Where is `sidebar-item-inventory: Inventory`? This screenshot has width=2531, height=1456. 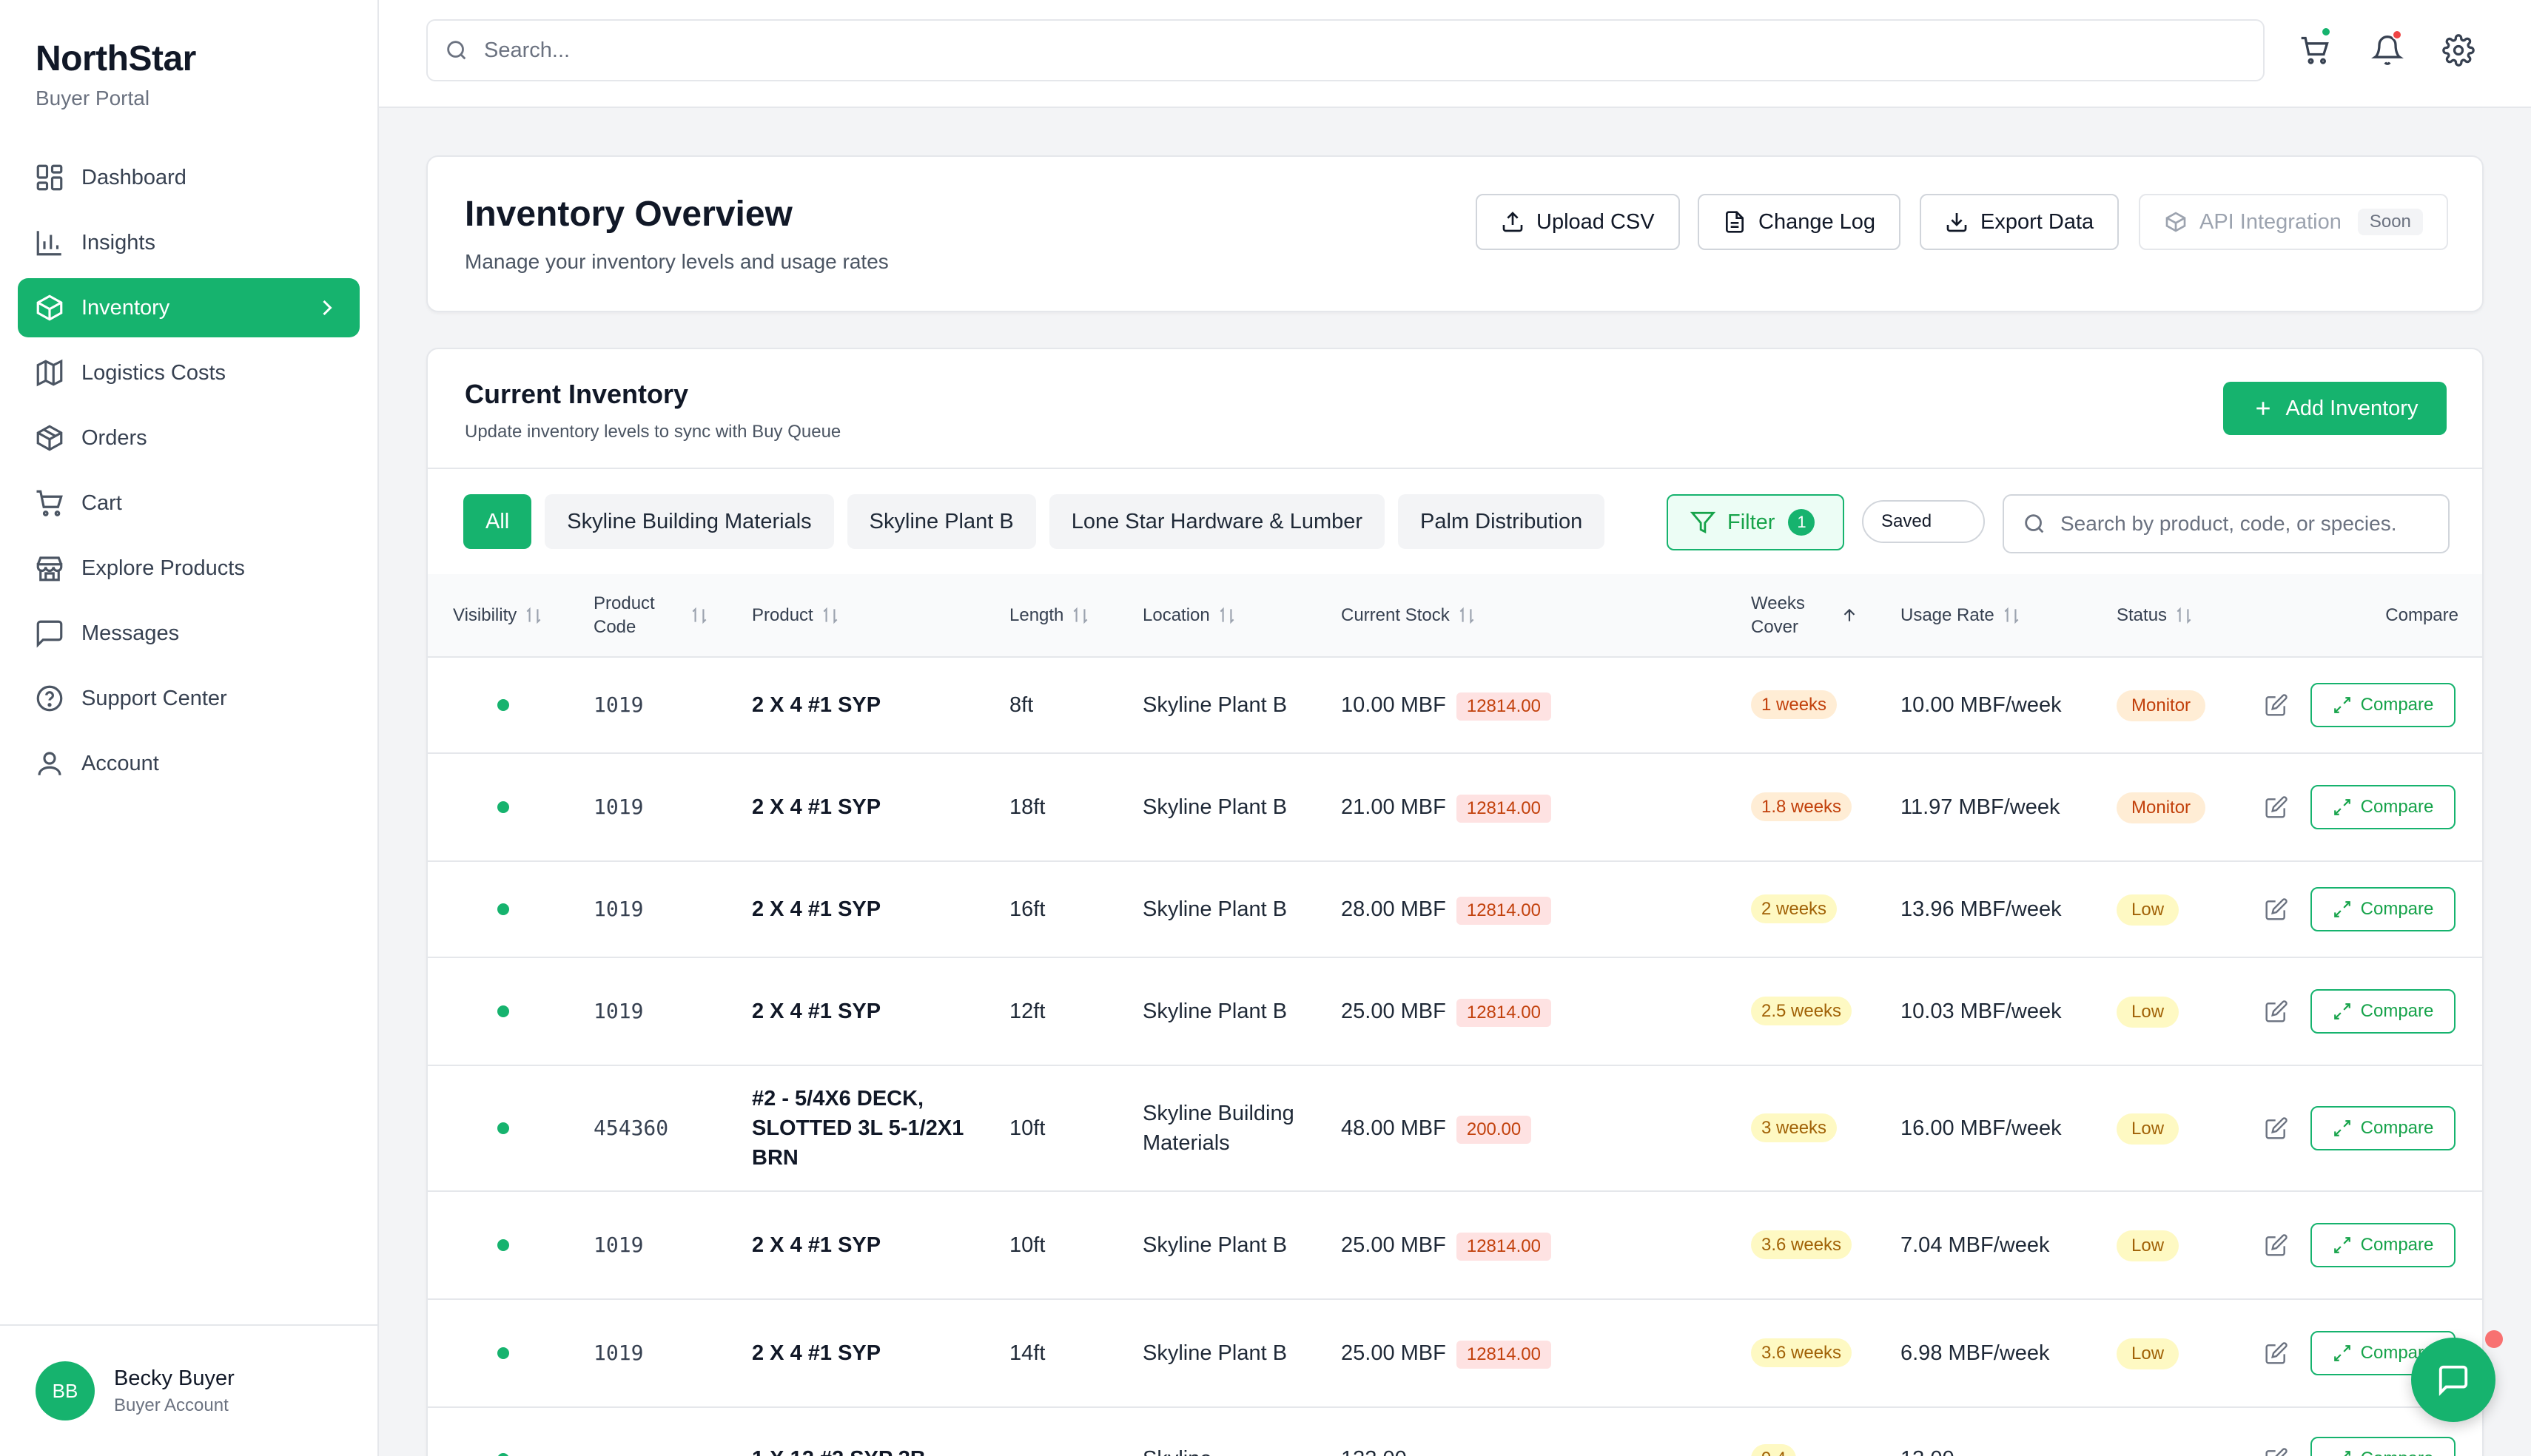 sidebar-item-inventory: Inventory is located at coordinates (189, 307).